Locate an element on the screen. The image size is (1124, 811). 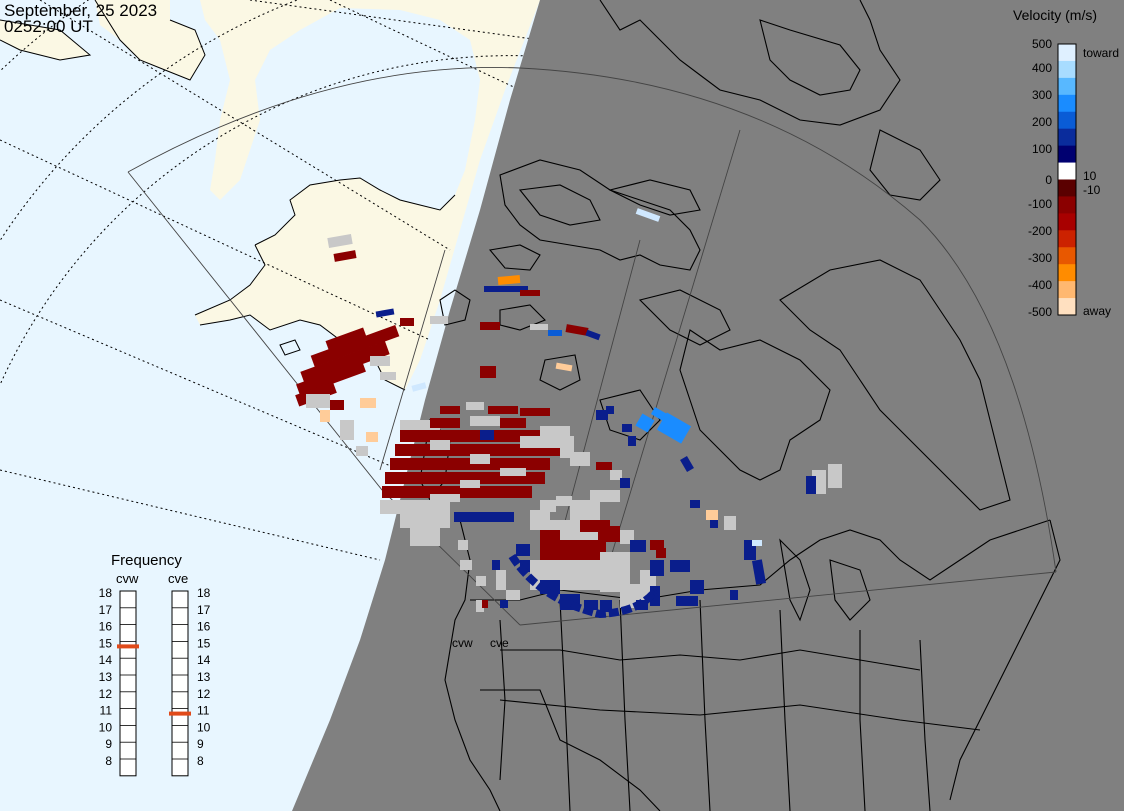
colorbar-tick-label: -400 is located at coordinates (1040, 285).